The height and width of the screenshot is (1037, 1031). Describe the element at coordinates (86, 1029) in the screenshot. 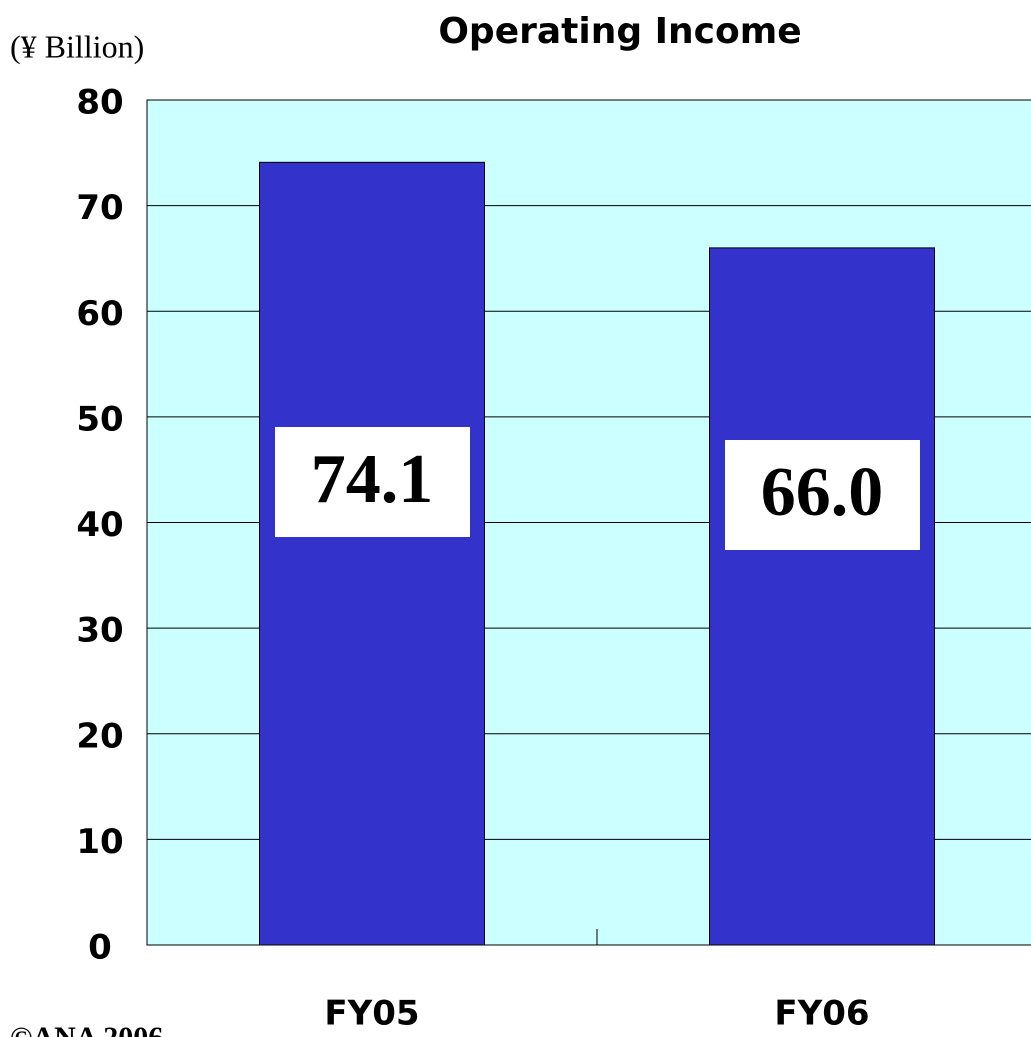

I see `footer: ©ANA 2006` at that location.